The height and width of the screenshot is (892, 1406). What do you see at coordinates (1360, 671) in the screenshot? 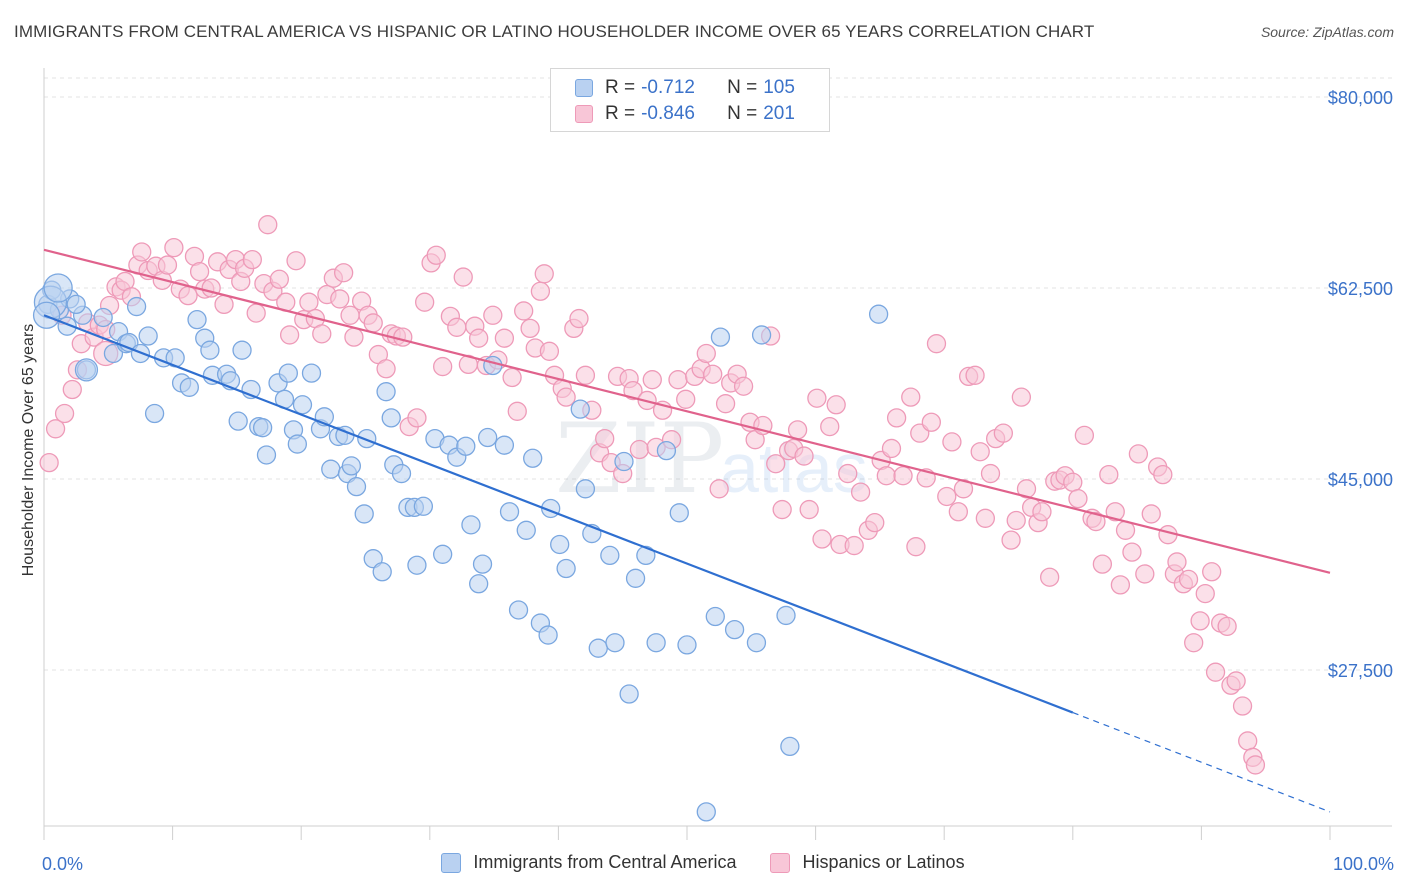
I see `y-tick-label: $27,500` at bounding box center [1360, 671].